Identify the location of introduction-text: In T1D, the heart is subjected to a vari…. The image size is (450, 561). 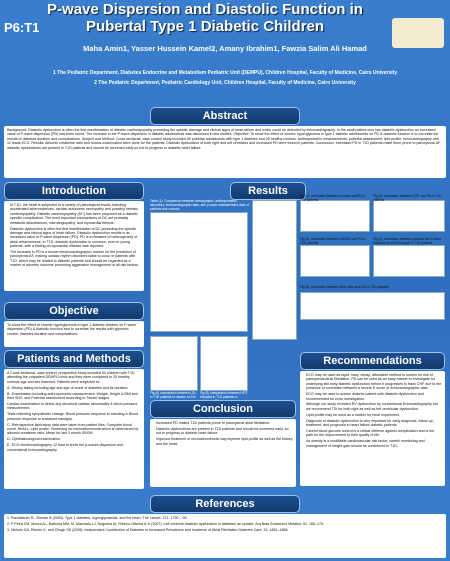
(74, 246).